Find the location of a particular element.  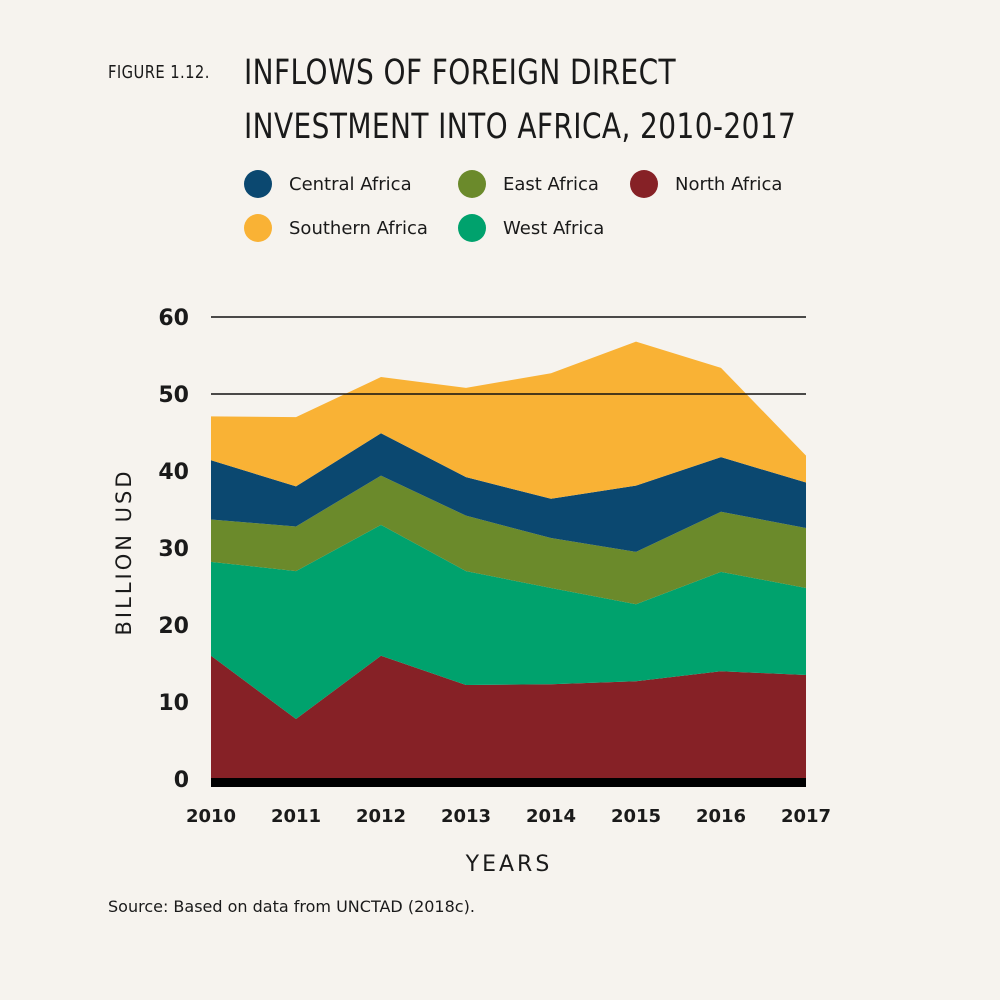

legend-label-east-africa: East Africa is located at coordinates (551, 184).